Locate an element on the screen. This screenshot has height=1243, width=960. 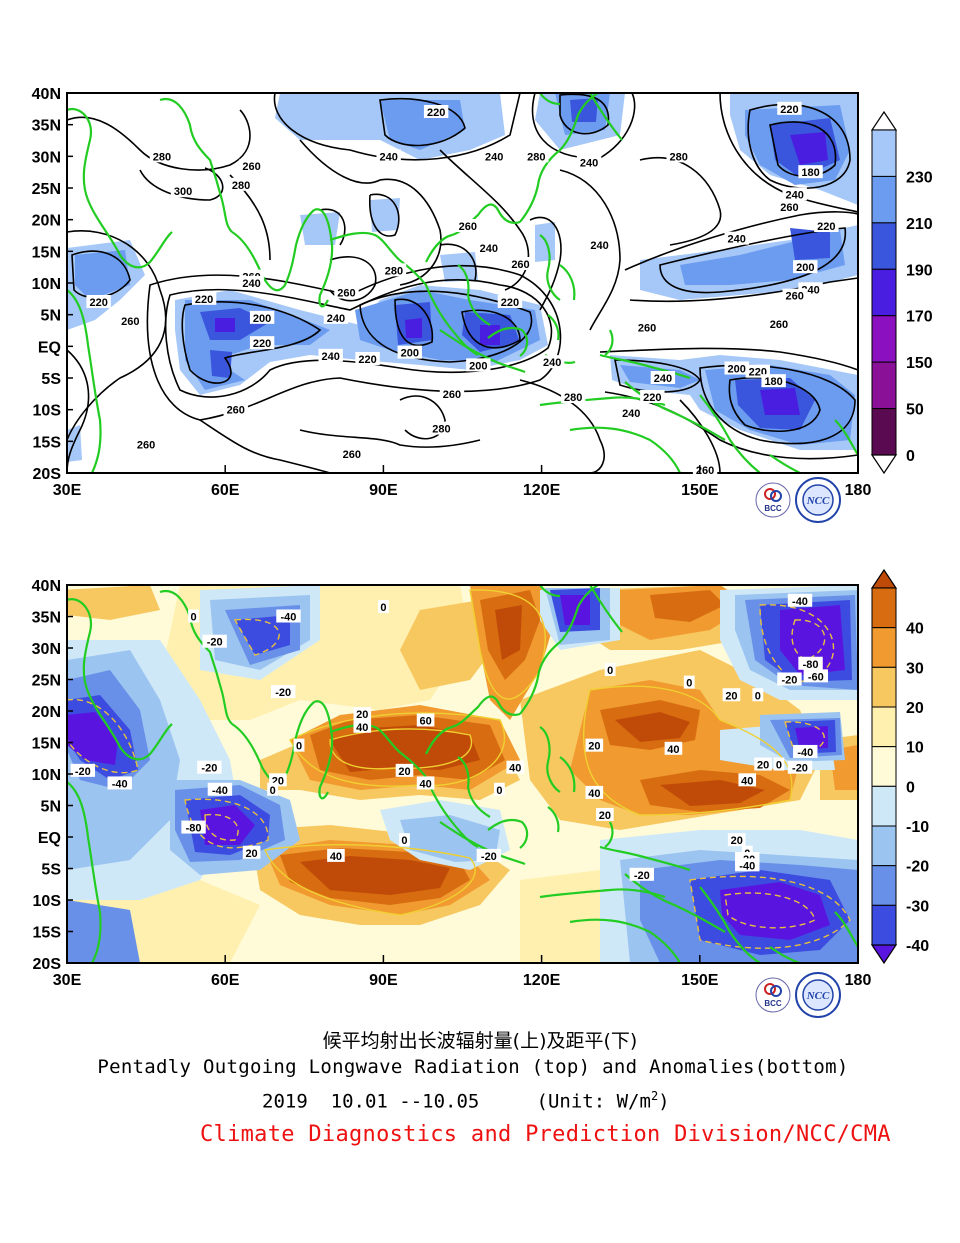
top-contour-label: 180 is located at coordinates (773, 382).